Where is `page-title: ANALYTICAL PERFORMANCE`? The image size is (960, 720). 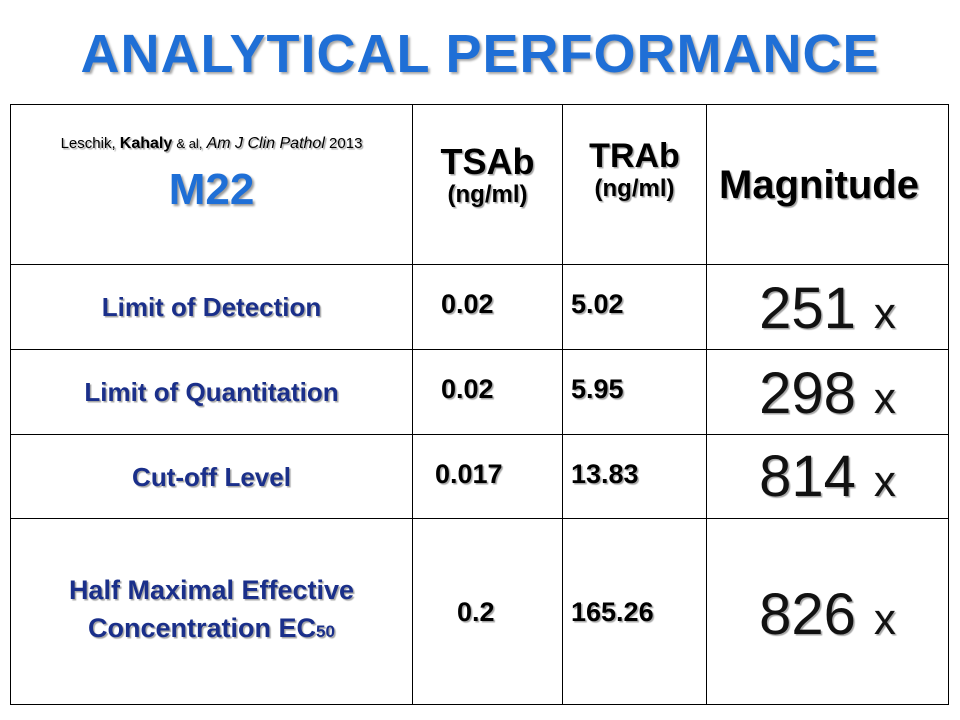 page-title: ANALYTICAL PERFORMANCE is located at coordinates (480, 54).